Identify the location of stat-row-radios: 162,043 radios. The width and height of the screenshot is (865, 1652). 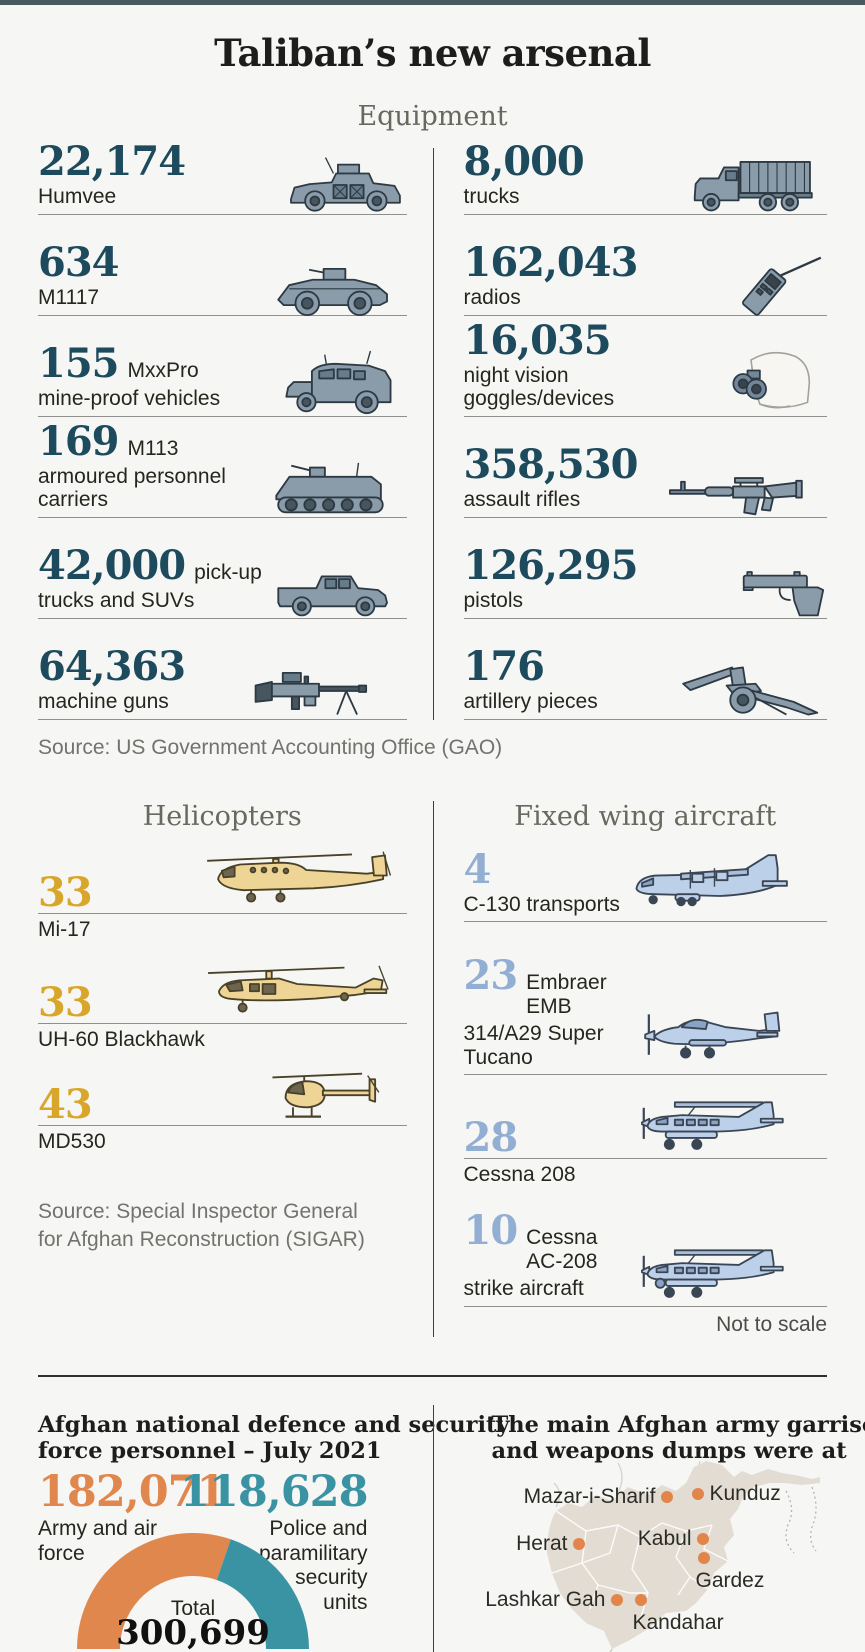
(645, 265).